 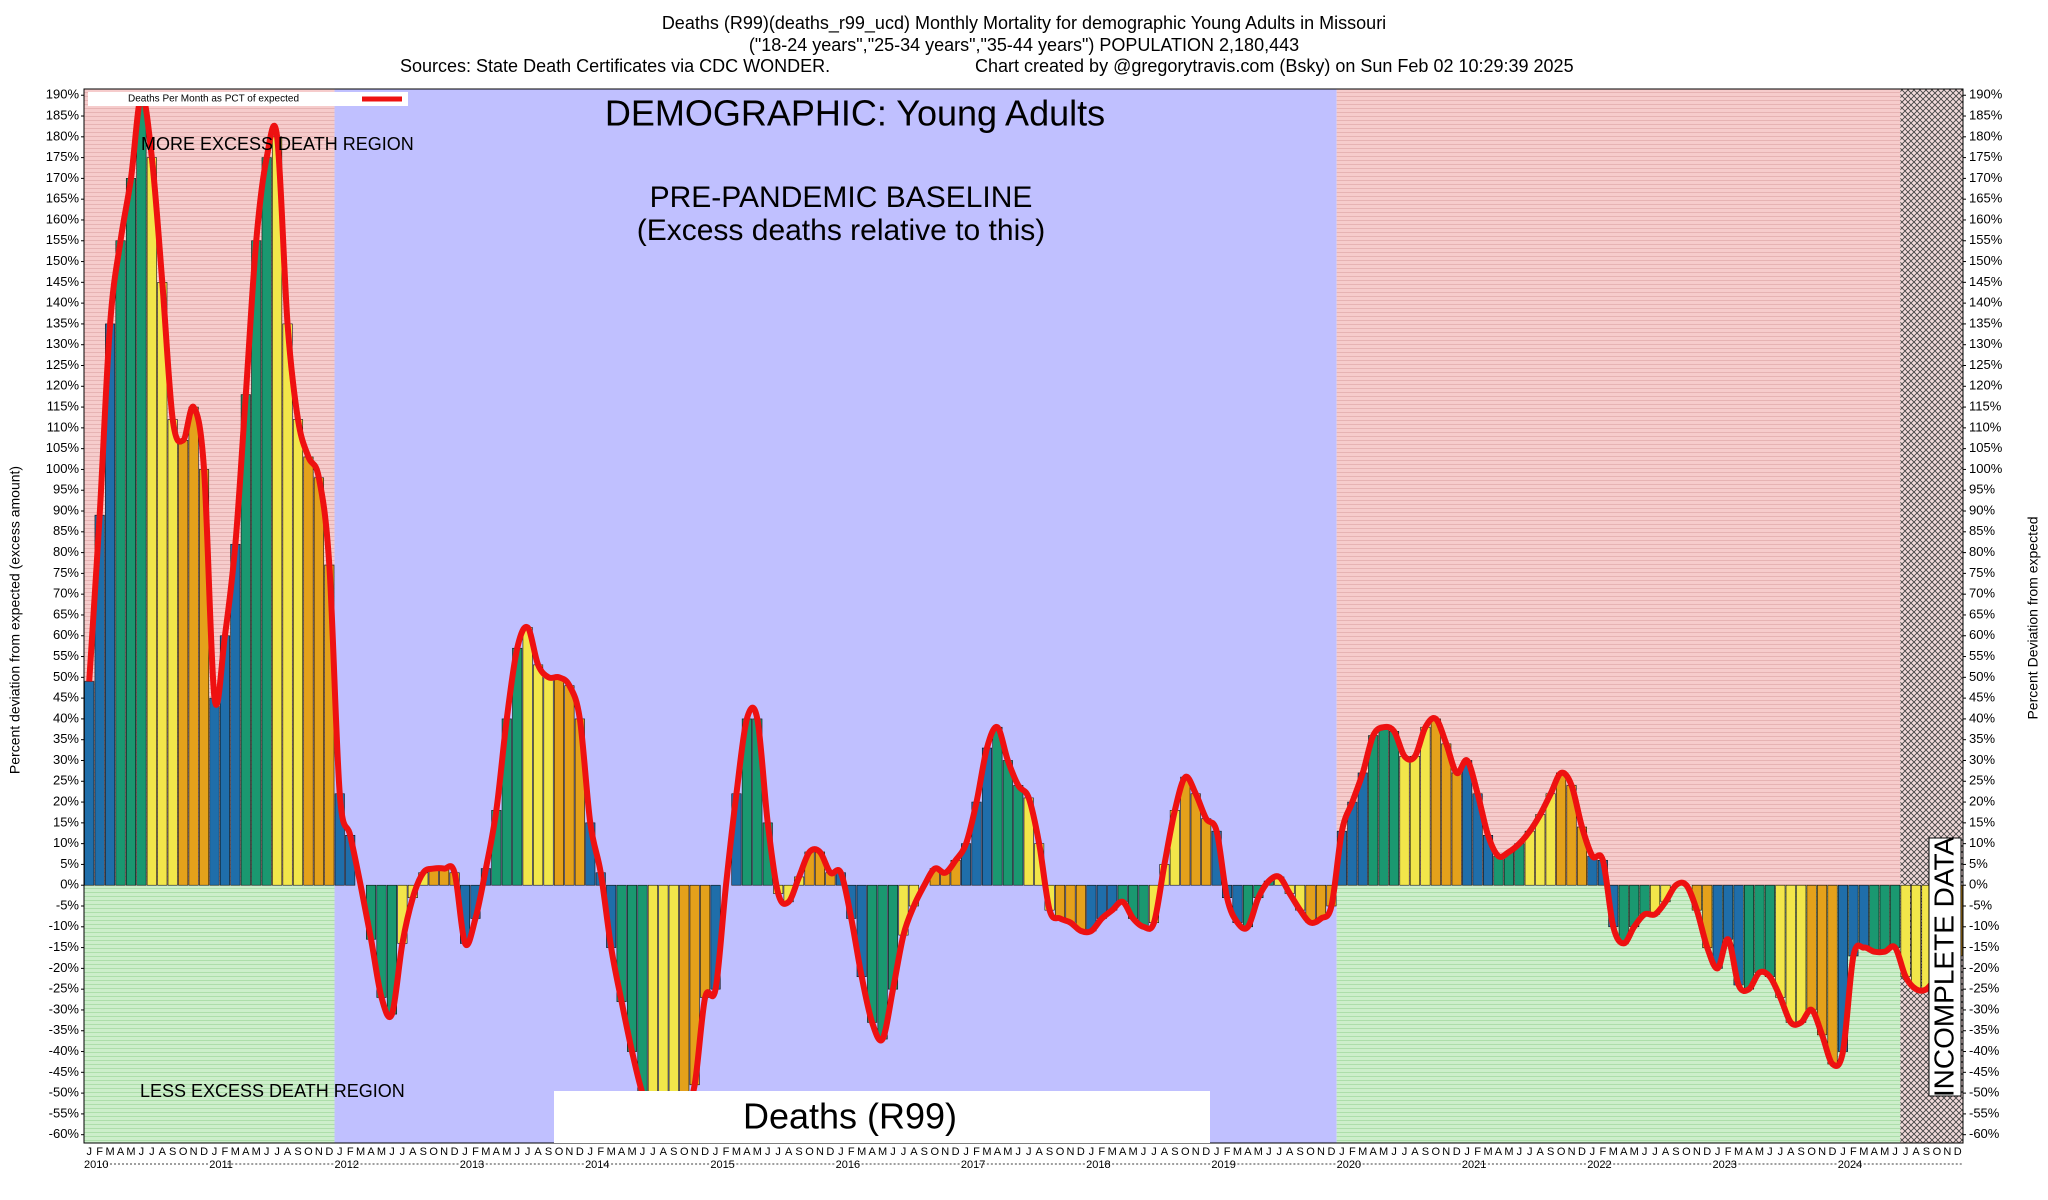 I want to click on y-tick-label: 35%, so click(x=66, y=738).